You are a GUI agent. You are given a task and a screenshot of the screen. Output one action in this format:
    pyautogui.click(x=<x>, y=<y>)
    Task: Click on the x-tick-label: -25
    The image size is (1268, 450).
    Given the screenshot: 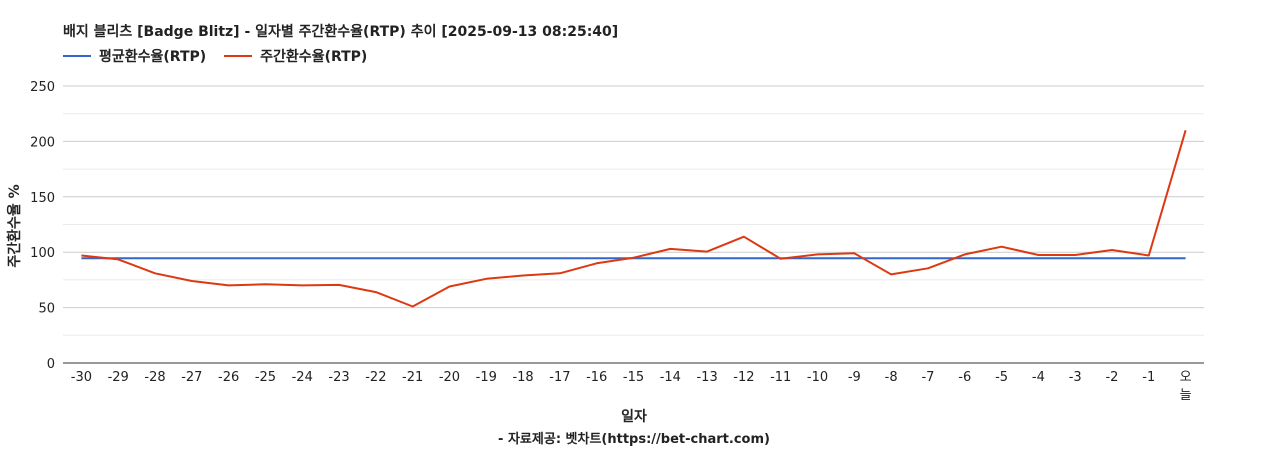 What is the action you would take?
    pyautogui.click(x=265, y=377)
    